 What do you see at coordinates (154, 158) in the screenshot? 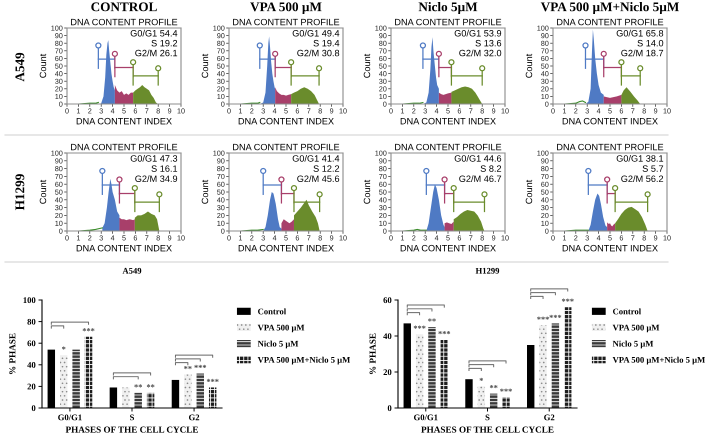
I see `annotation: G0/G1 47.3` at bounding box center [154, 158].